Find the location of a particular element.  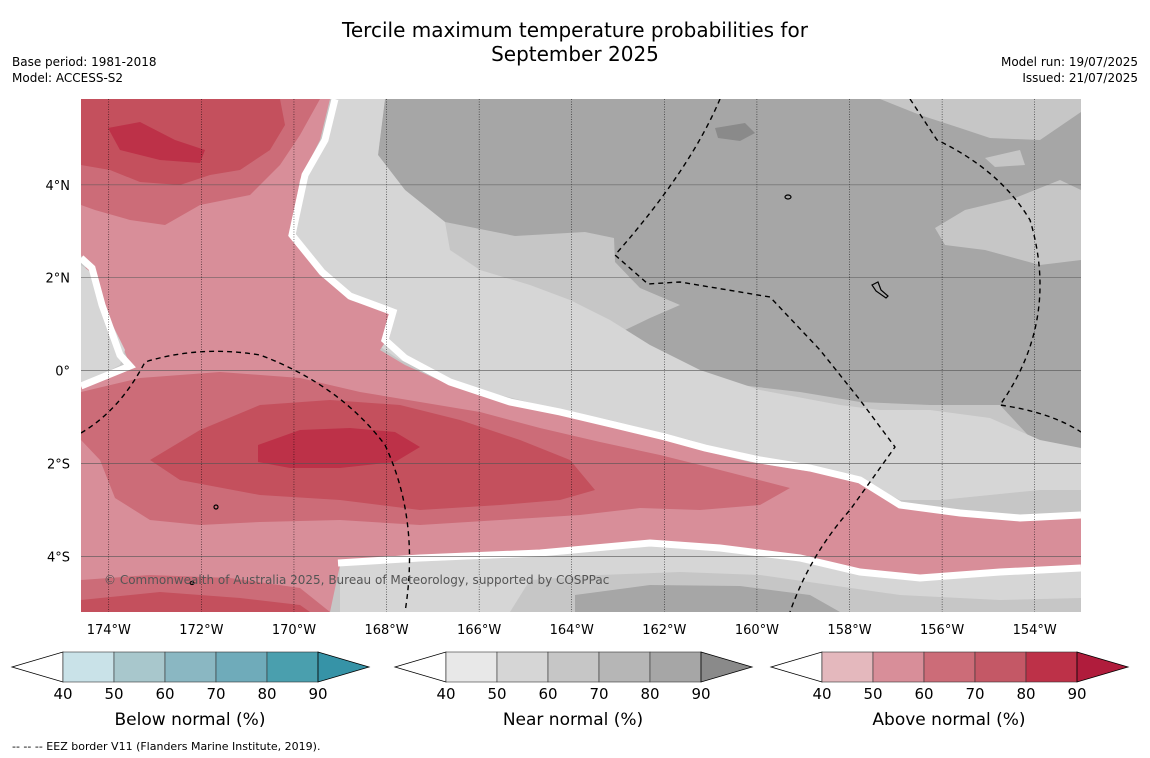

colorbar-near: 40 50 60 70 80 90 is located at coordinates (573, 677).